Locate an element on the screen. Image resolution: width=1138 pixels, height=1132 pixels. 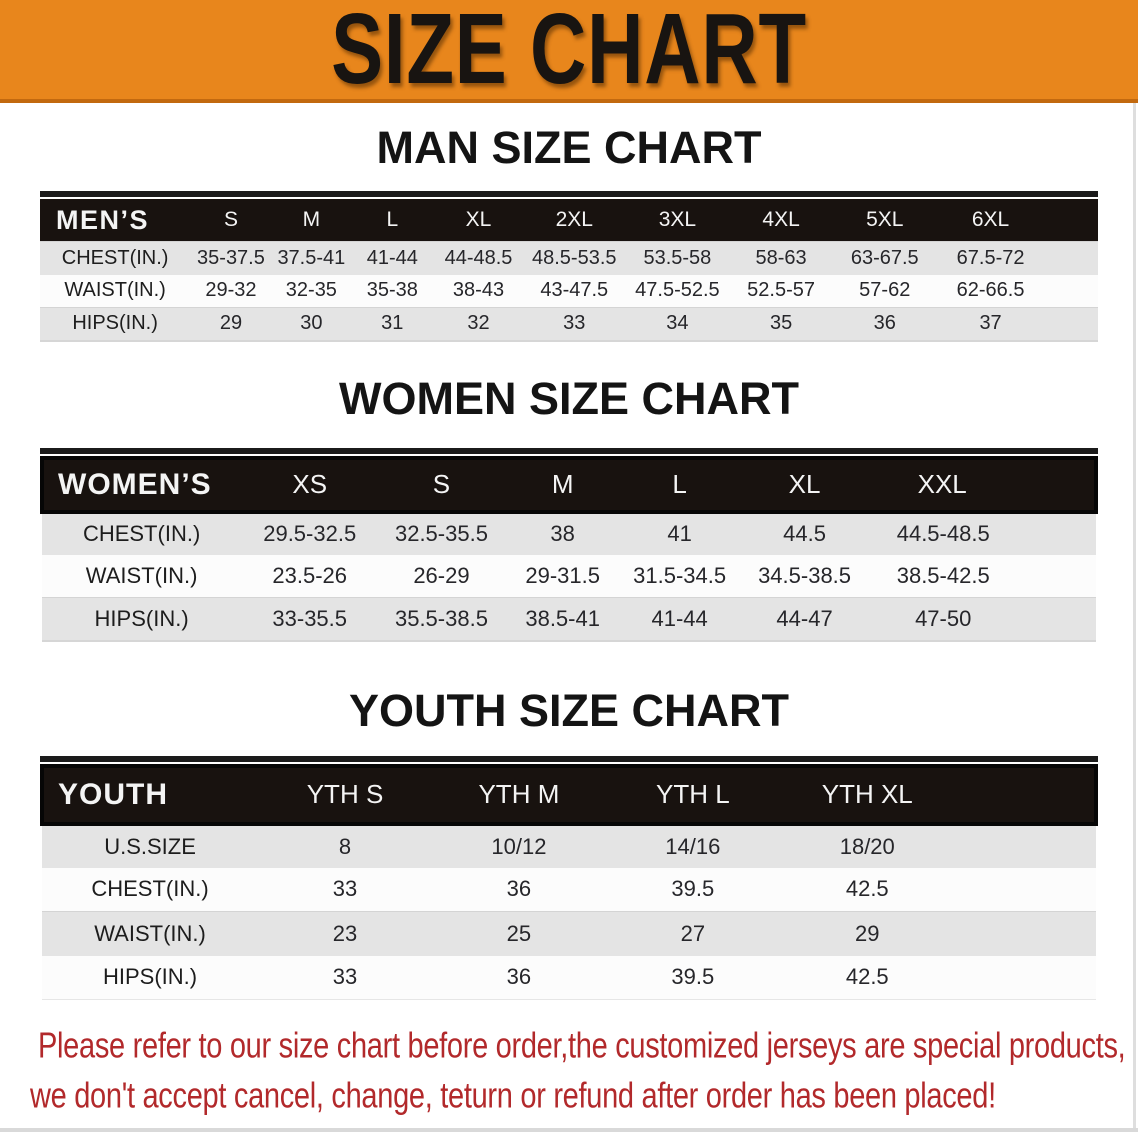
men-section-heading: MAN SIZE CHART is located at coordinates (569, 147).